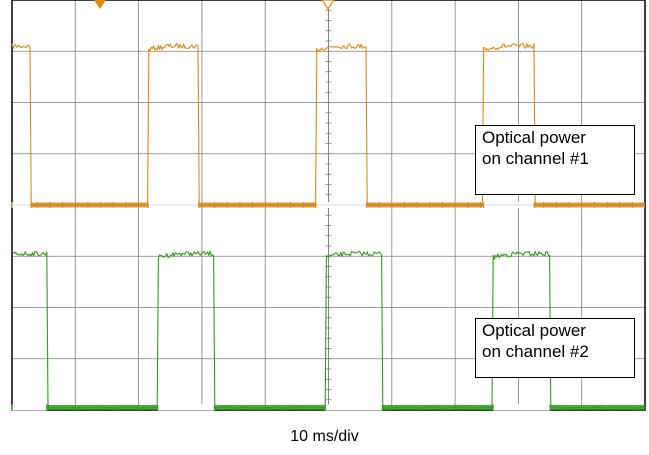 Image resolution: width=649 pixels, height=455 pixels. Describe the element at coordinates (534, 137) in the screenshot. I see `legend-channel-1-line-1: Optical power` at that location.